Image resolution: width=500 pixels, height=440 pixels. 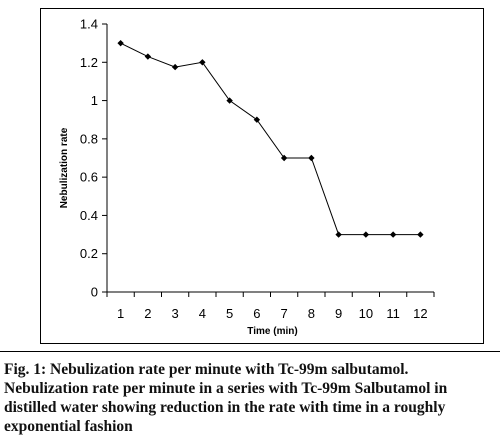 I want to click on x-tick-label: 4, so click(x=202, y=313).